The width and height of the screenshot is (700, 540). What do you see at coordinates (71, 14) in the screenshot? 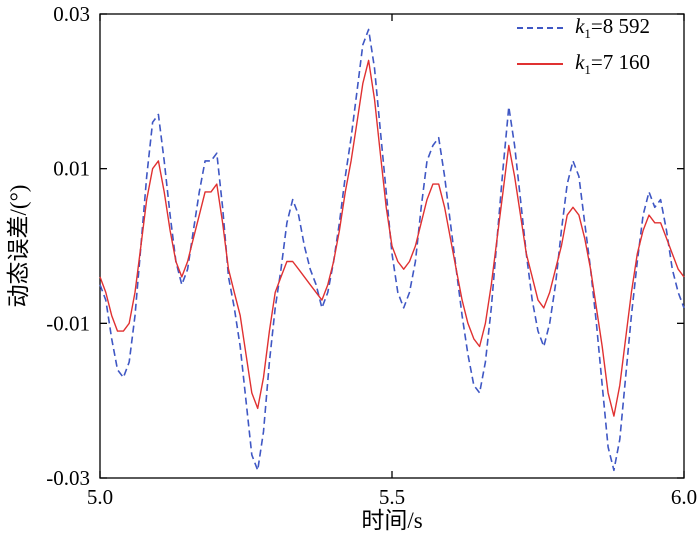
I see `y-tick-label: 0.03` at bounding box center [71, 14].